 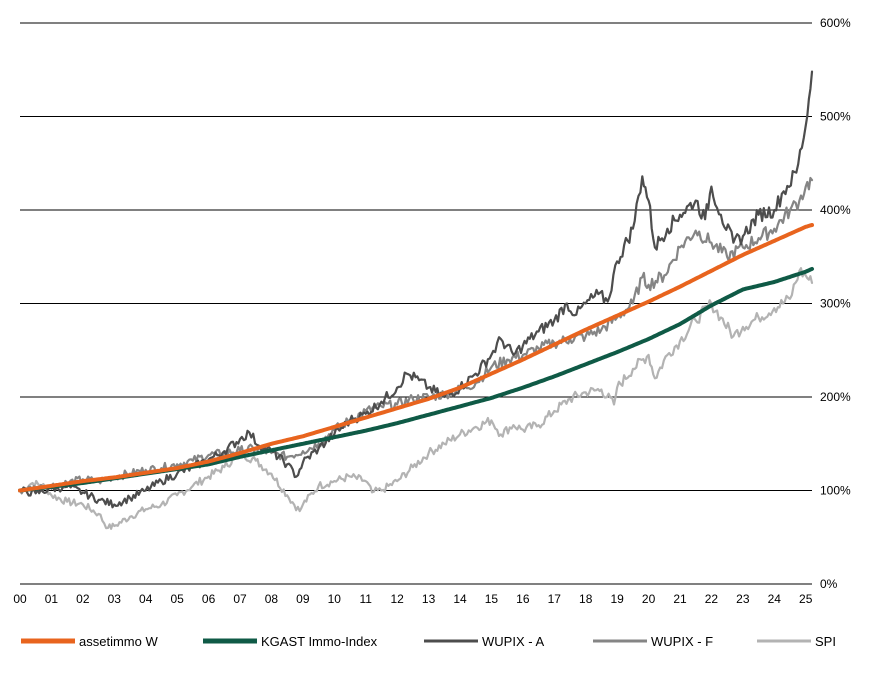 I want to click on x-tick-label: 10, so click(x=335, y=599).